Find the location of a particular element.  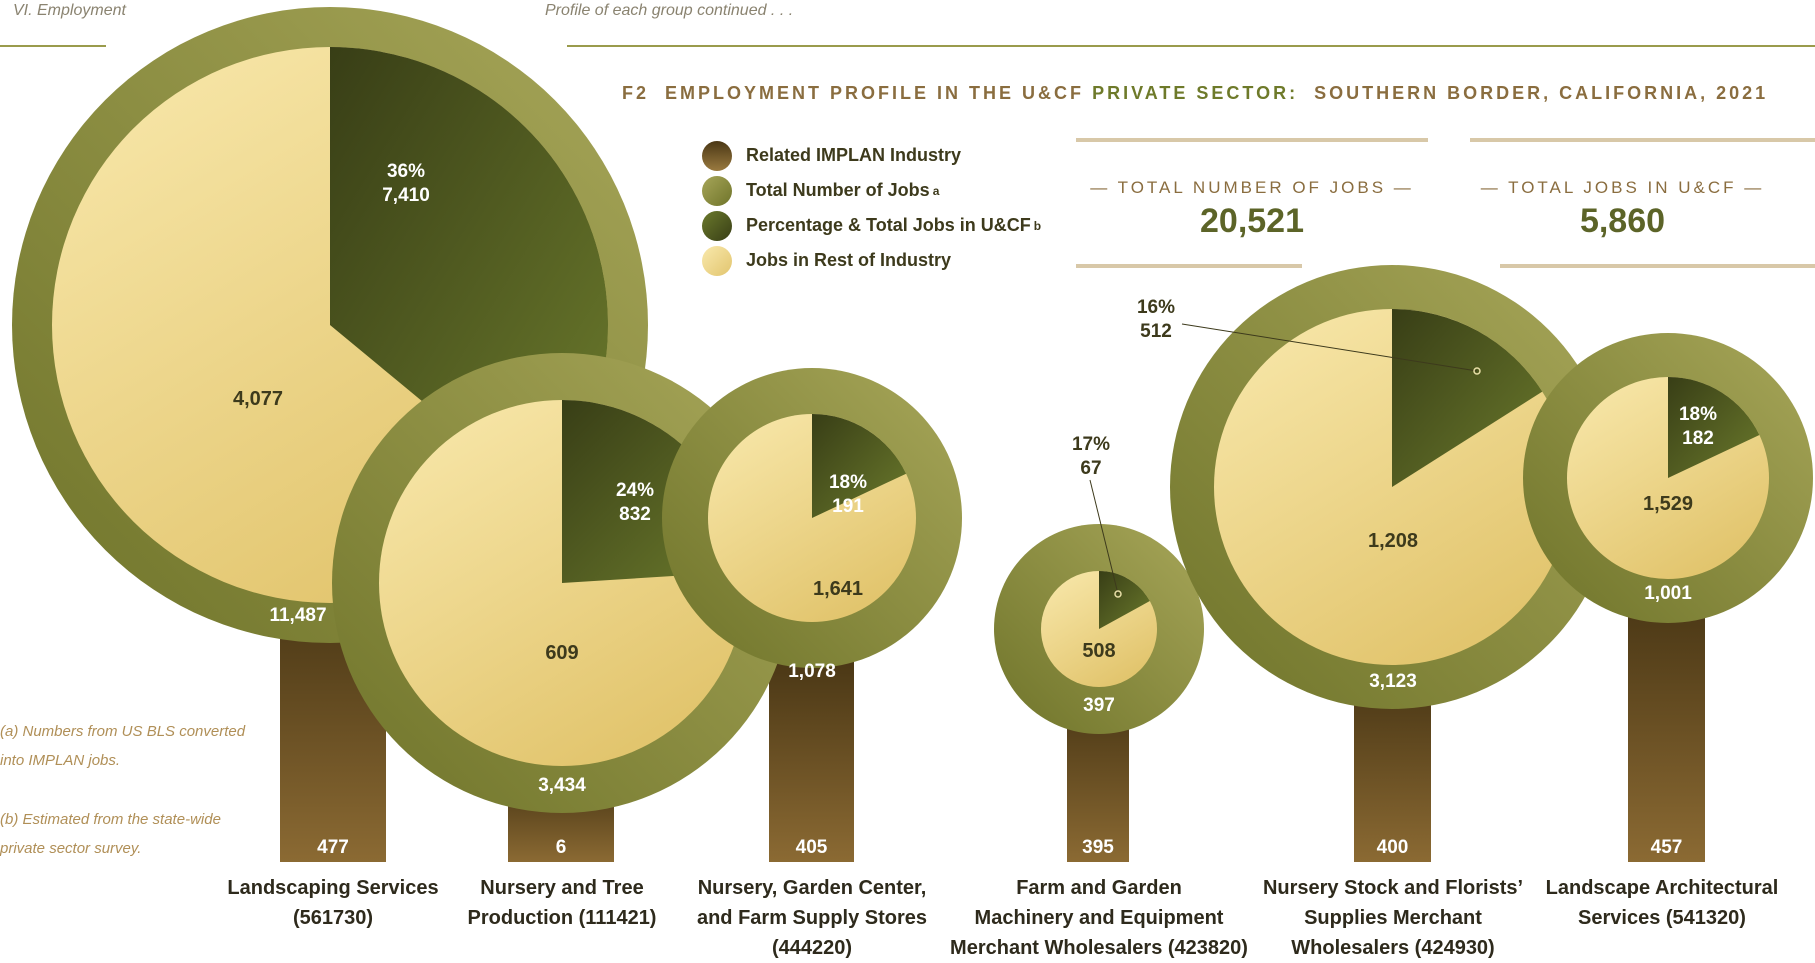

rest-label-5: 1,529 is located at coordinates (1668, 504).